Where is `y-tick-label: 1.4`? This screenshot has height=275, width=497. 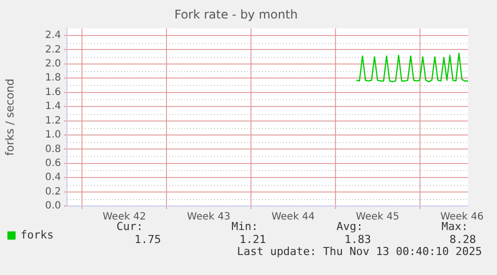 y-tick-label: 1.4 is located at coordinates (53, 106).